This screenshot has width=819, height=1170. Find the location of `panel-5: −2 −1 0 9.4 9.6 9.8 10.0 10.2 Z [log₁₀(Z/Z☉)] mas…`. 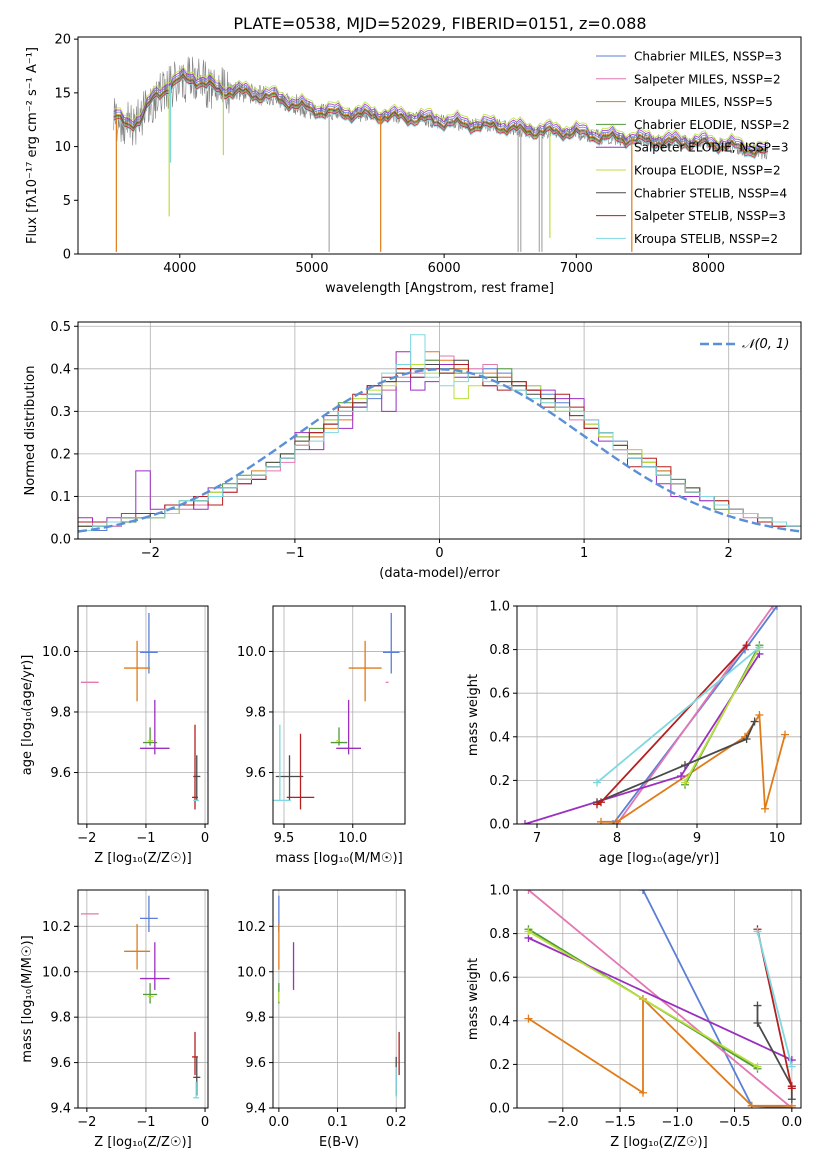

panel-5: −2 −1 0 9.4 9.6 9.8 10.0 10.2 Z [log₁₀(Z/Z☉)] mas… is located at coordinates (114, 1019).